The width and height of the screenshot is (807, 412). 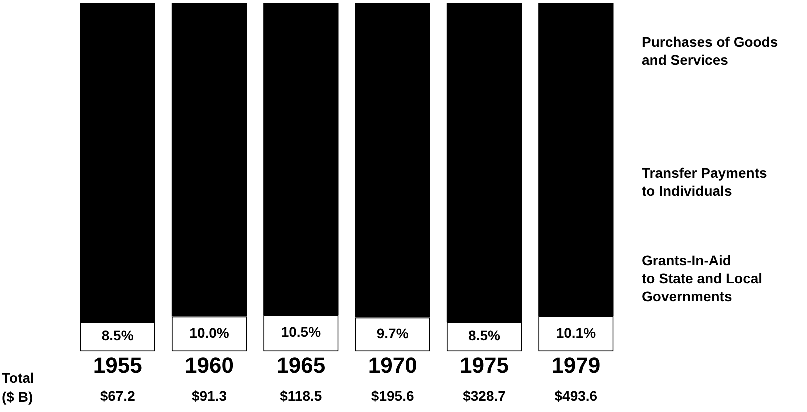 I want to click on data-label: 9.7%, so click(x=393, y=334).